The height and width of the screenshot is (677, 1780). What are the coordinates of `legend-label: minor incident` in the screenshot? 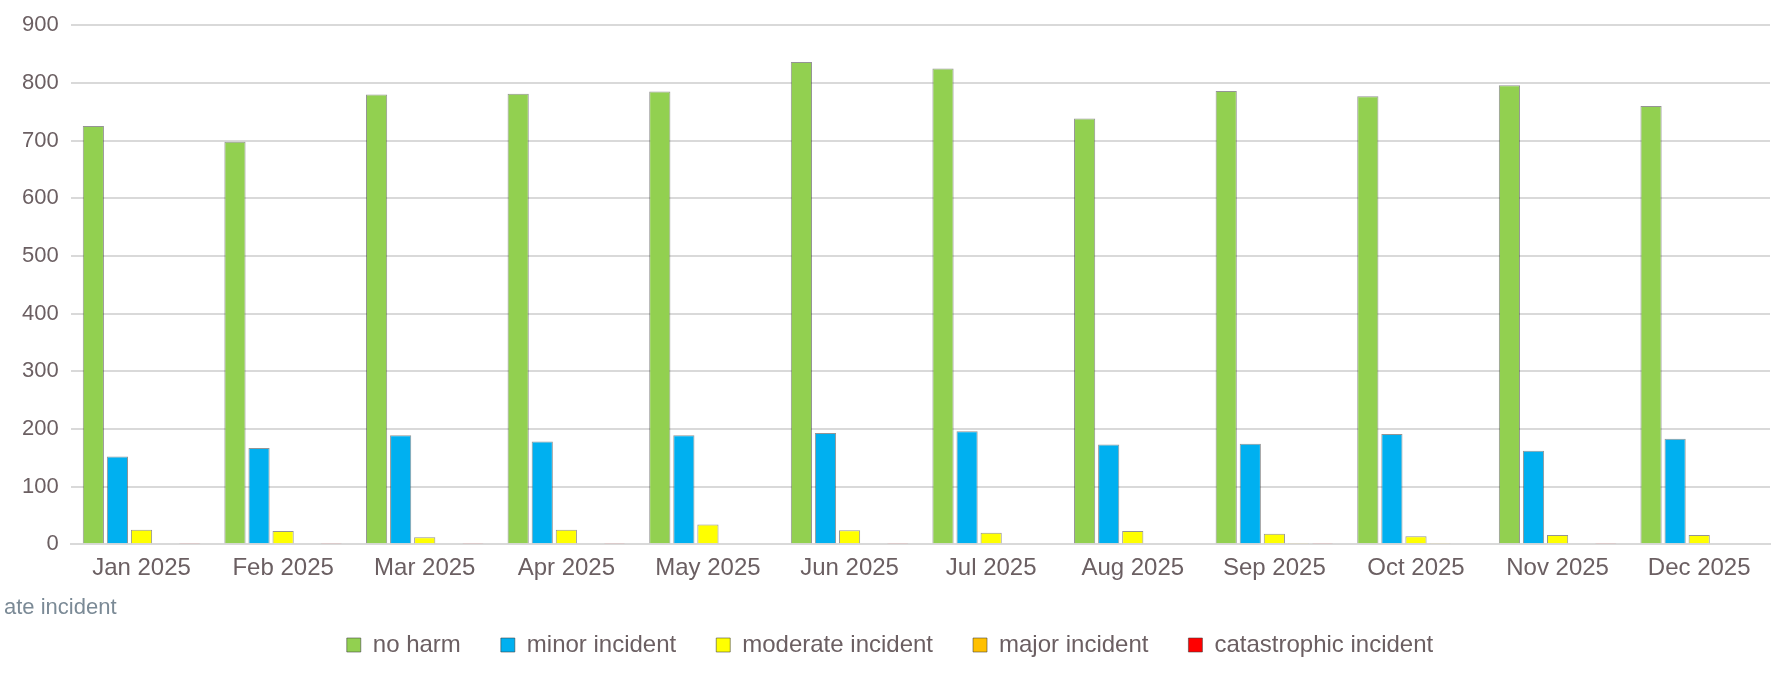 It's located at (601, 643).